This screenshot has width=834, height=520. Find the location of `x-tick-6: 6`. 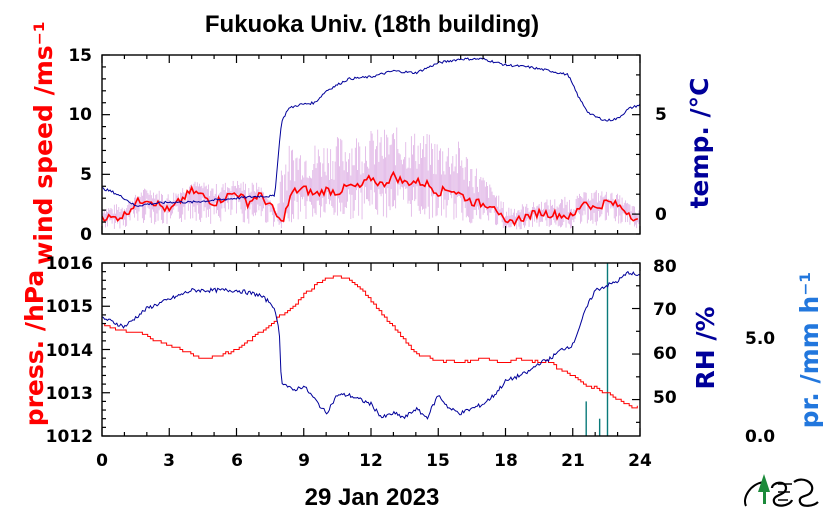

x-tick-6: 6 is located at coordinates (237, 461).